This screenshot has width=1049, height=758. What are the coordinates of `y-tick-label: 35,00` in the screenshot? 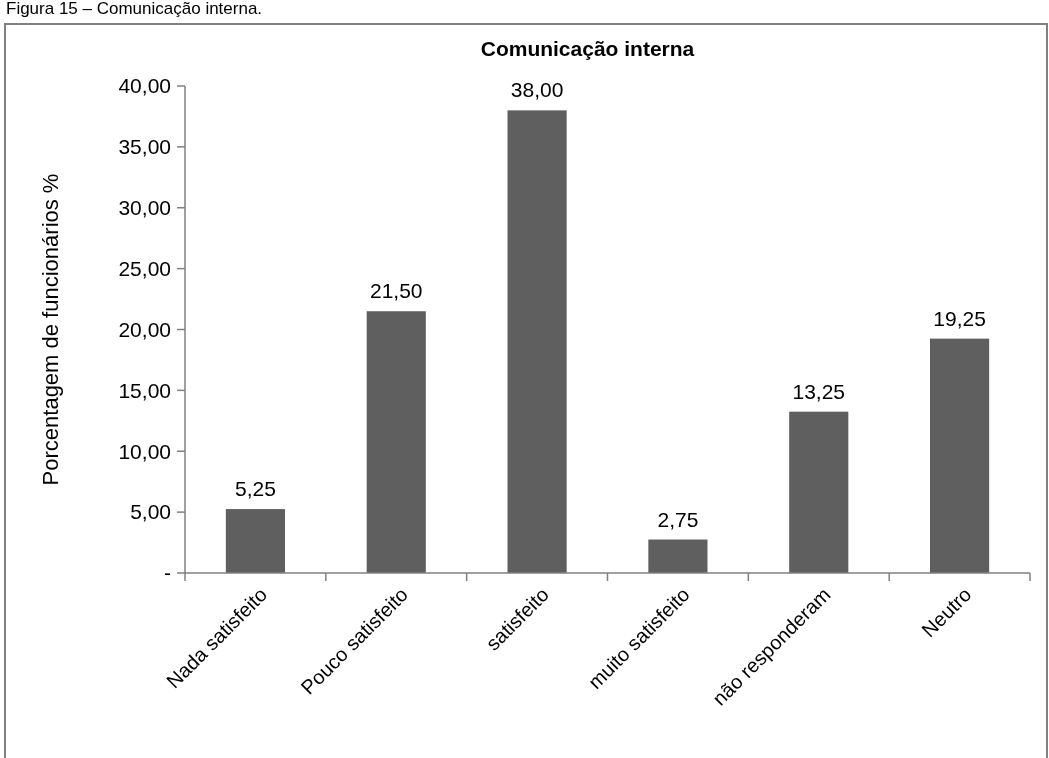 It's located at (144, 147).